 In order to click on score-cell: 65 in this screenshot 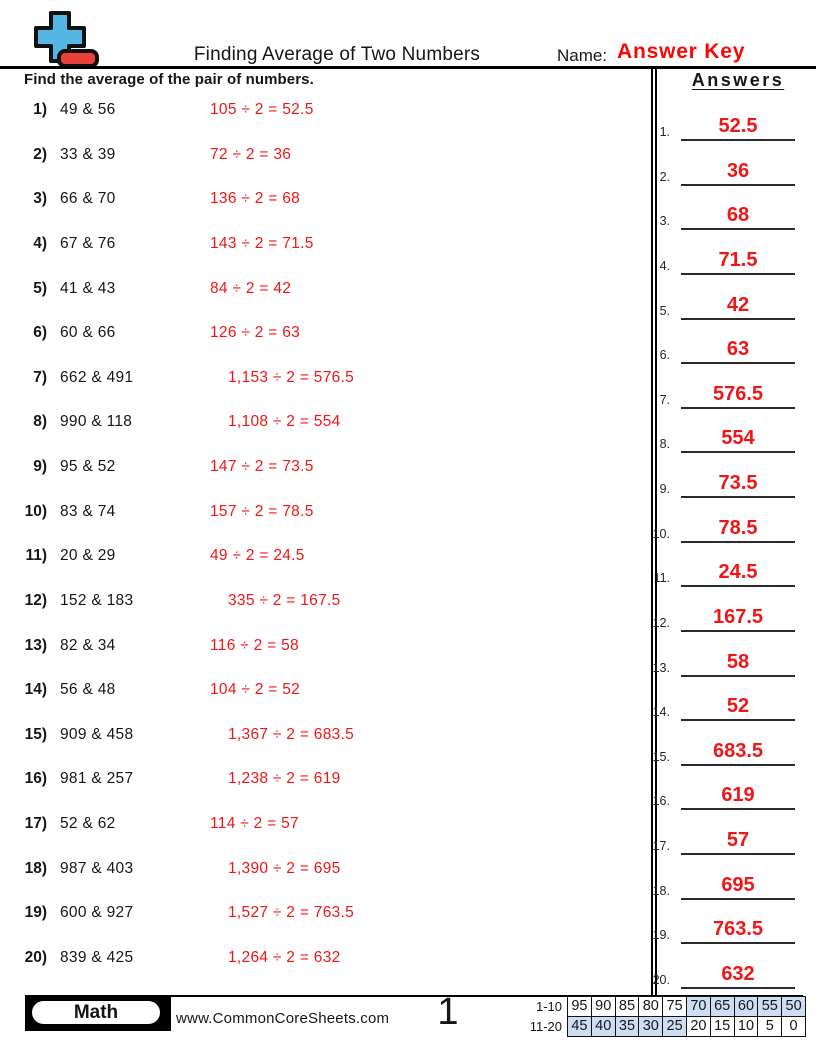, I will do `click(722, 1006)`.